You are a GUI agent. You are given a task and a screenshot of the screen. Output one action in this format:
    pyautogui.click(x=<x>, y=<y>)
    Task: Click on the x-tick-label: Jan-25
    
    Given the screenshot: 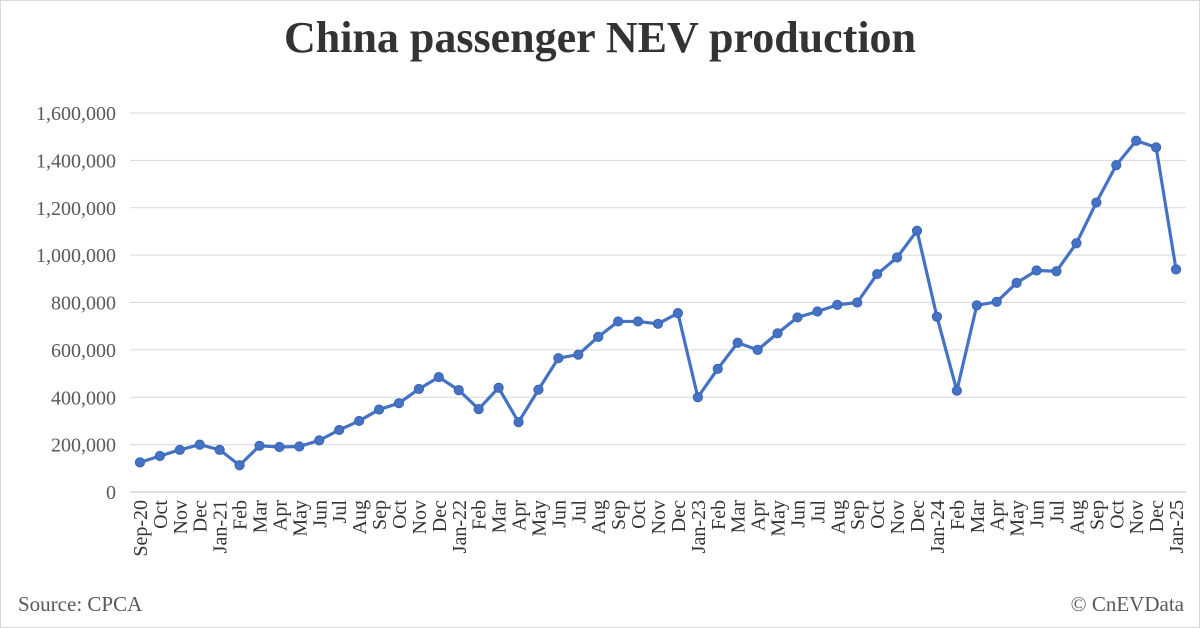 What is the action you would take?
    pyautogui.click(x=1177, y=526)
    